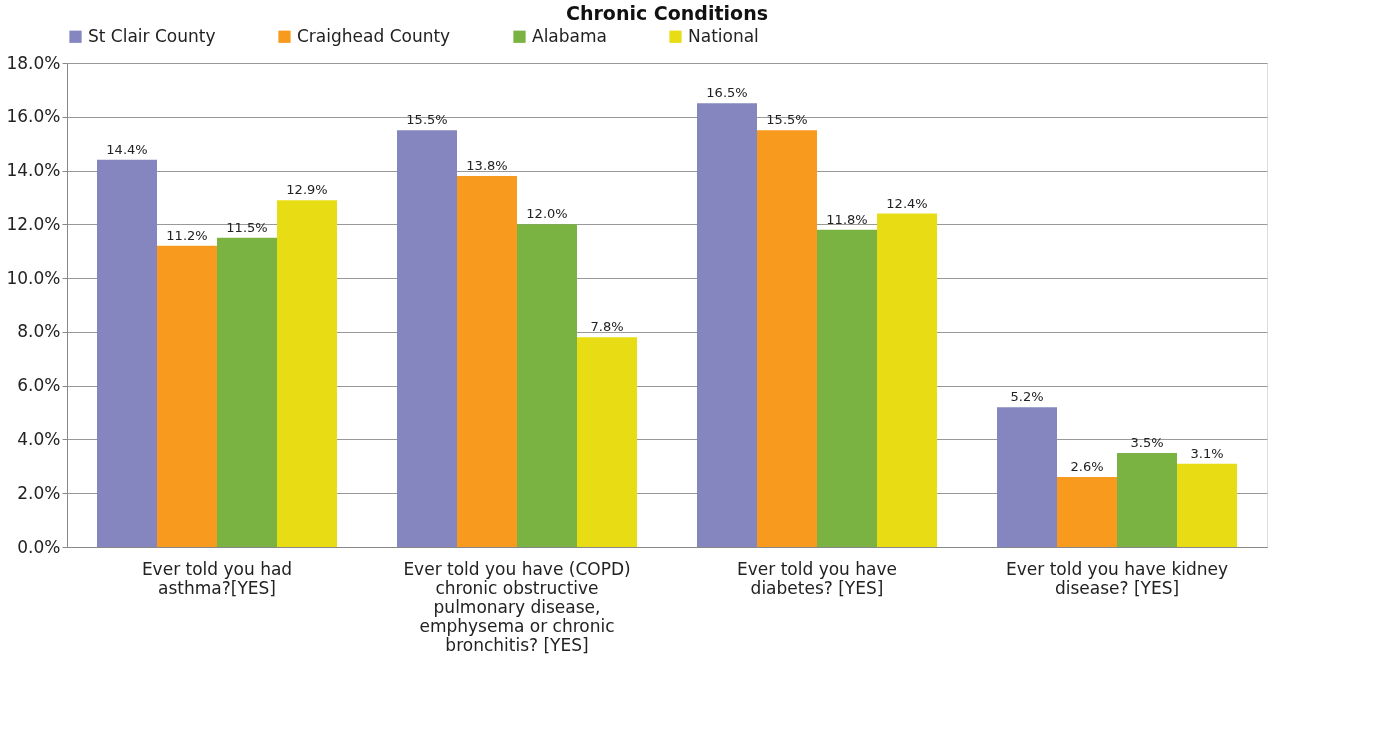 This screenshot has width=1376, height=755. I want to click on y-tick-label: 2.0%, so click(39, 492).